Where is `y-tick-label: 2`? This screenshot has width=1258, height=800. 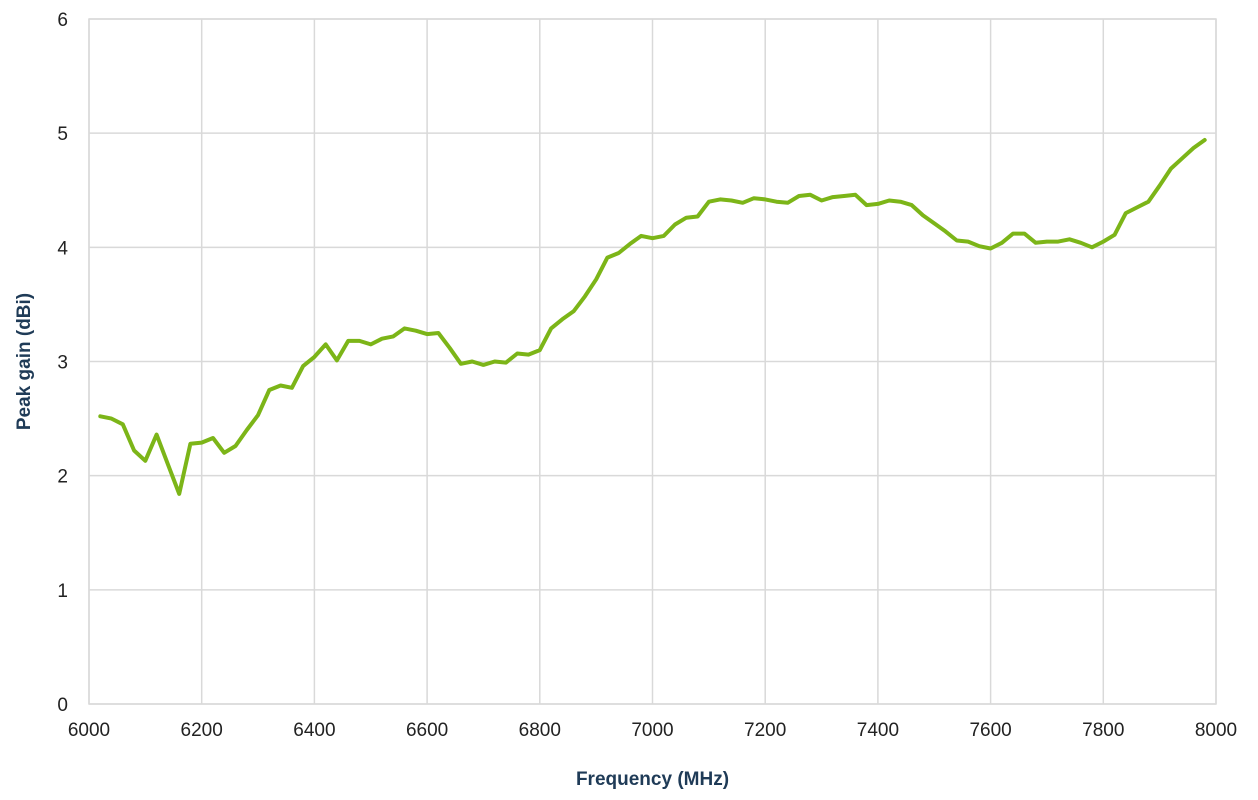
y-tick-label: 2 is located at coordinates (62, 477).